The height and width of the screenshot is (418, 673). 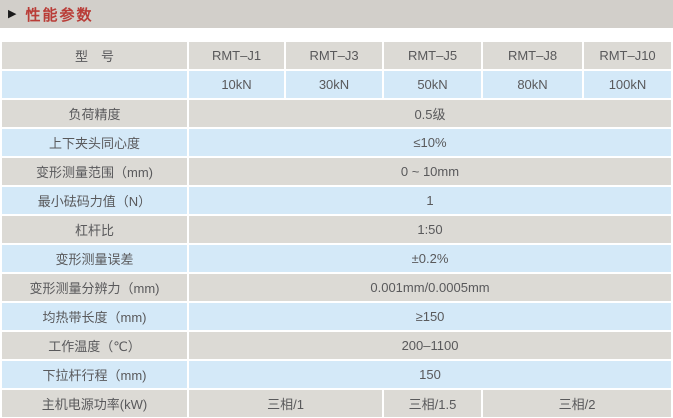 I want to click on row-value: 0.5级, so click(x=430, y=113).